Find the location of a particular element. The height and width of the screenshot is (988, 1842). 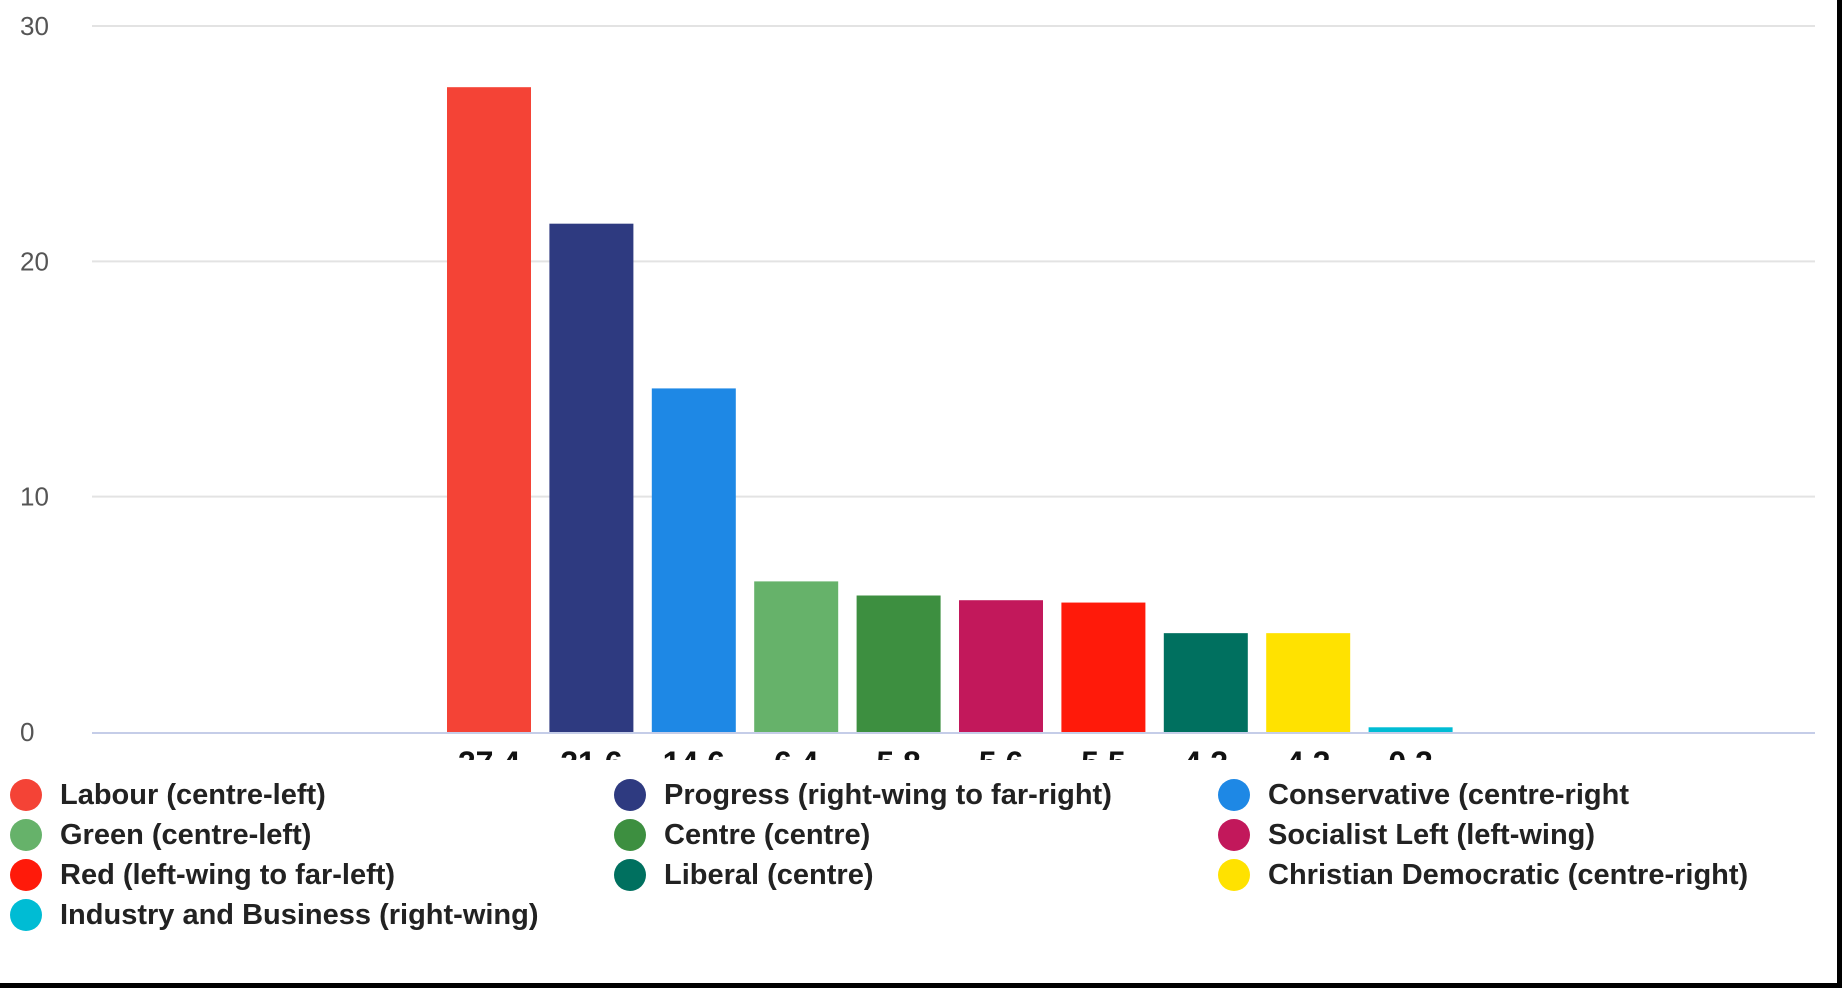

legend-label-conservative: Conservative (centre-right is located at coordinates (1448, 794).